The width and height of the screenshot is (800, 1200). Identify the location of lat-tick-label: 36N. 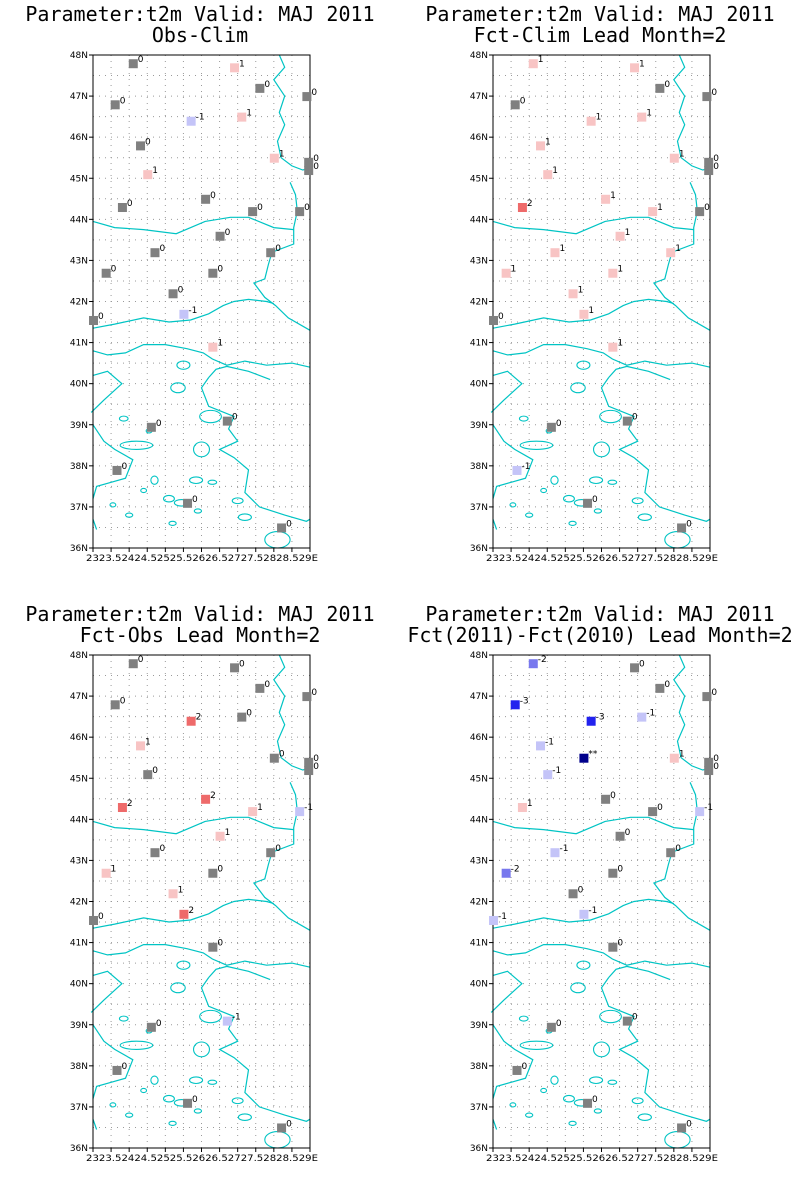
(479, 1149).